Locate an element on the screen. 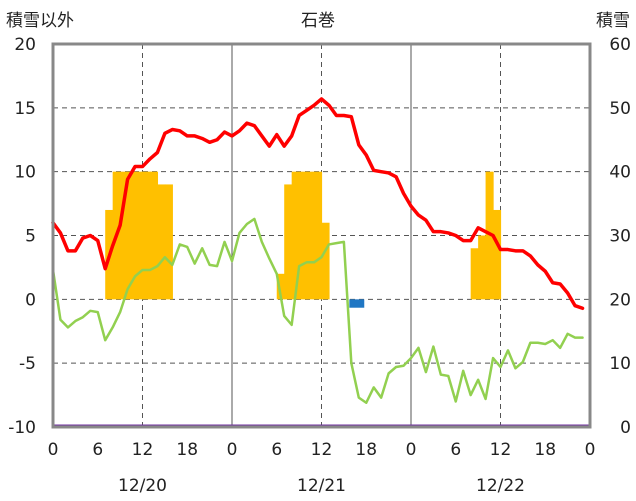  right-tick-label: 20 is located at coordinates (620, 300).